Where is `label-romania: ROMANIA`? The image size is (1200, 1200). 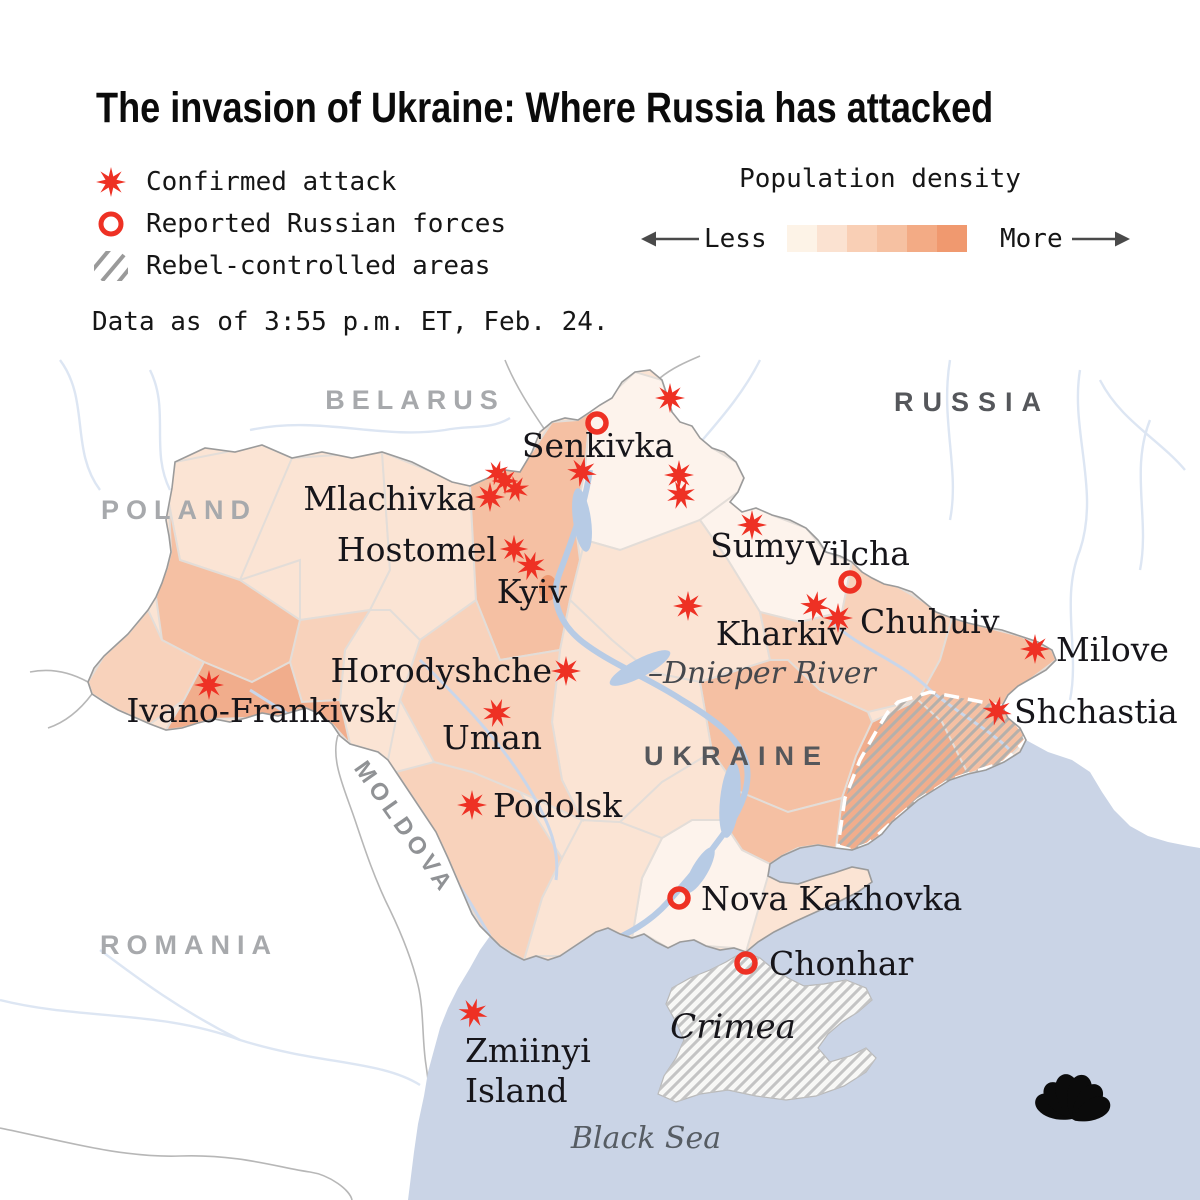 label-romania: ROMANIA is located at coordinates (189, 945).